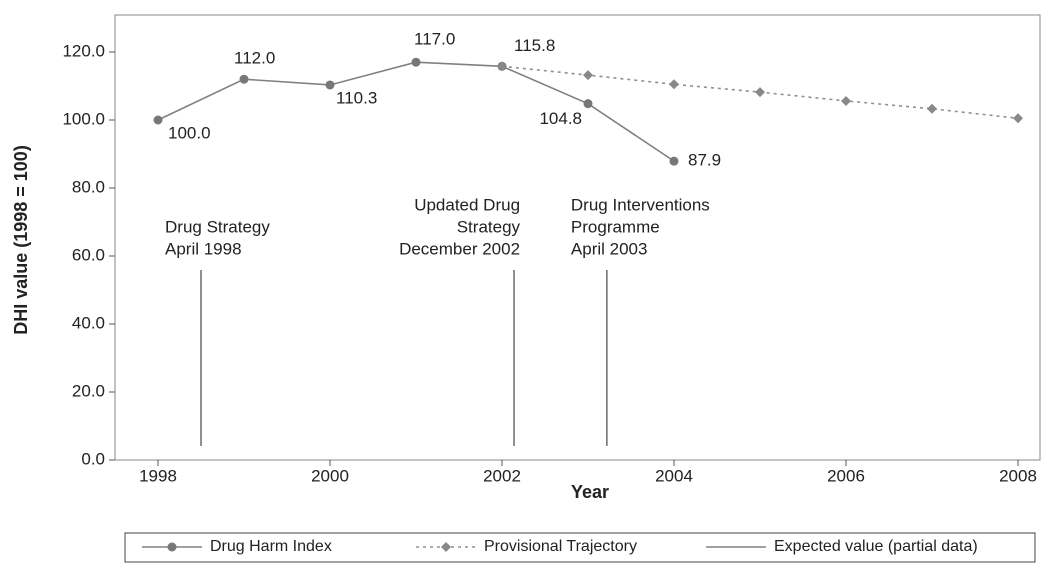 This screenshot has height=585, width=1053. I want to click on data-label: 110.3, so click(356, 97).